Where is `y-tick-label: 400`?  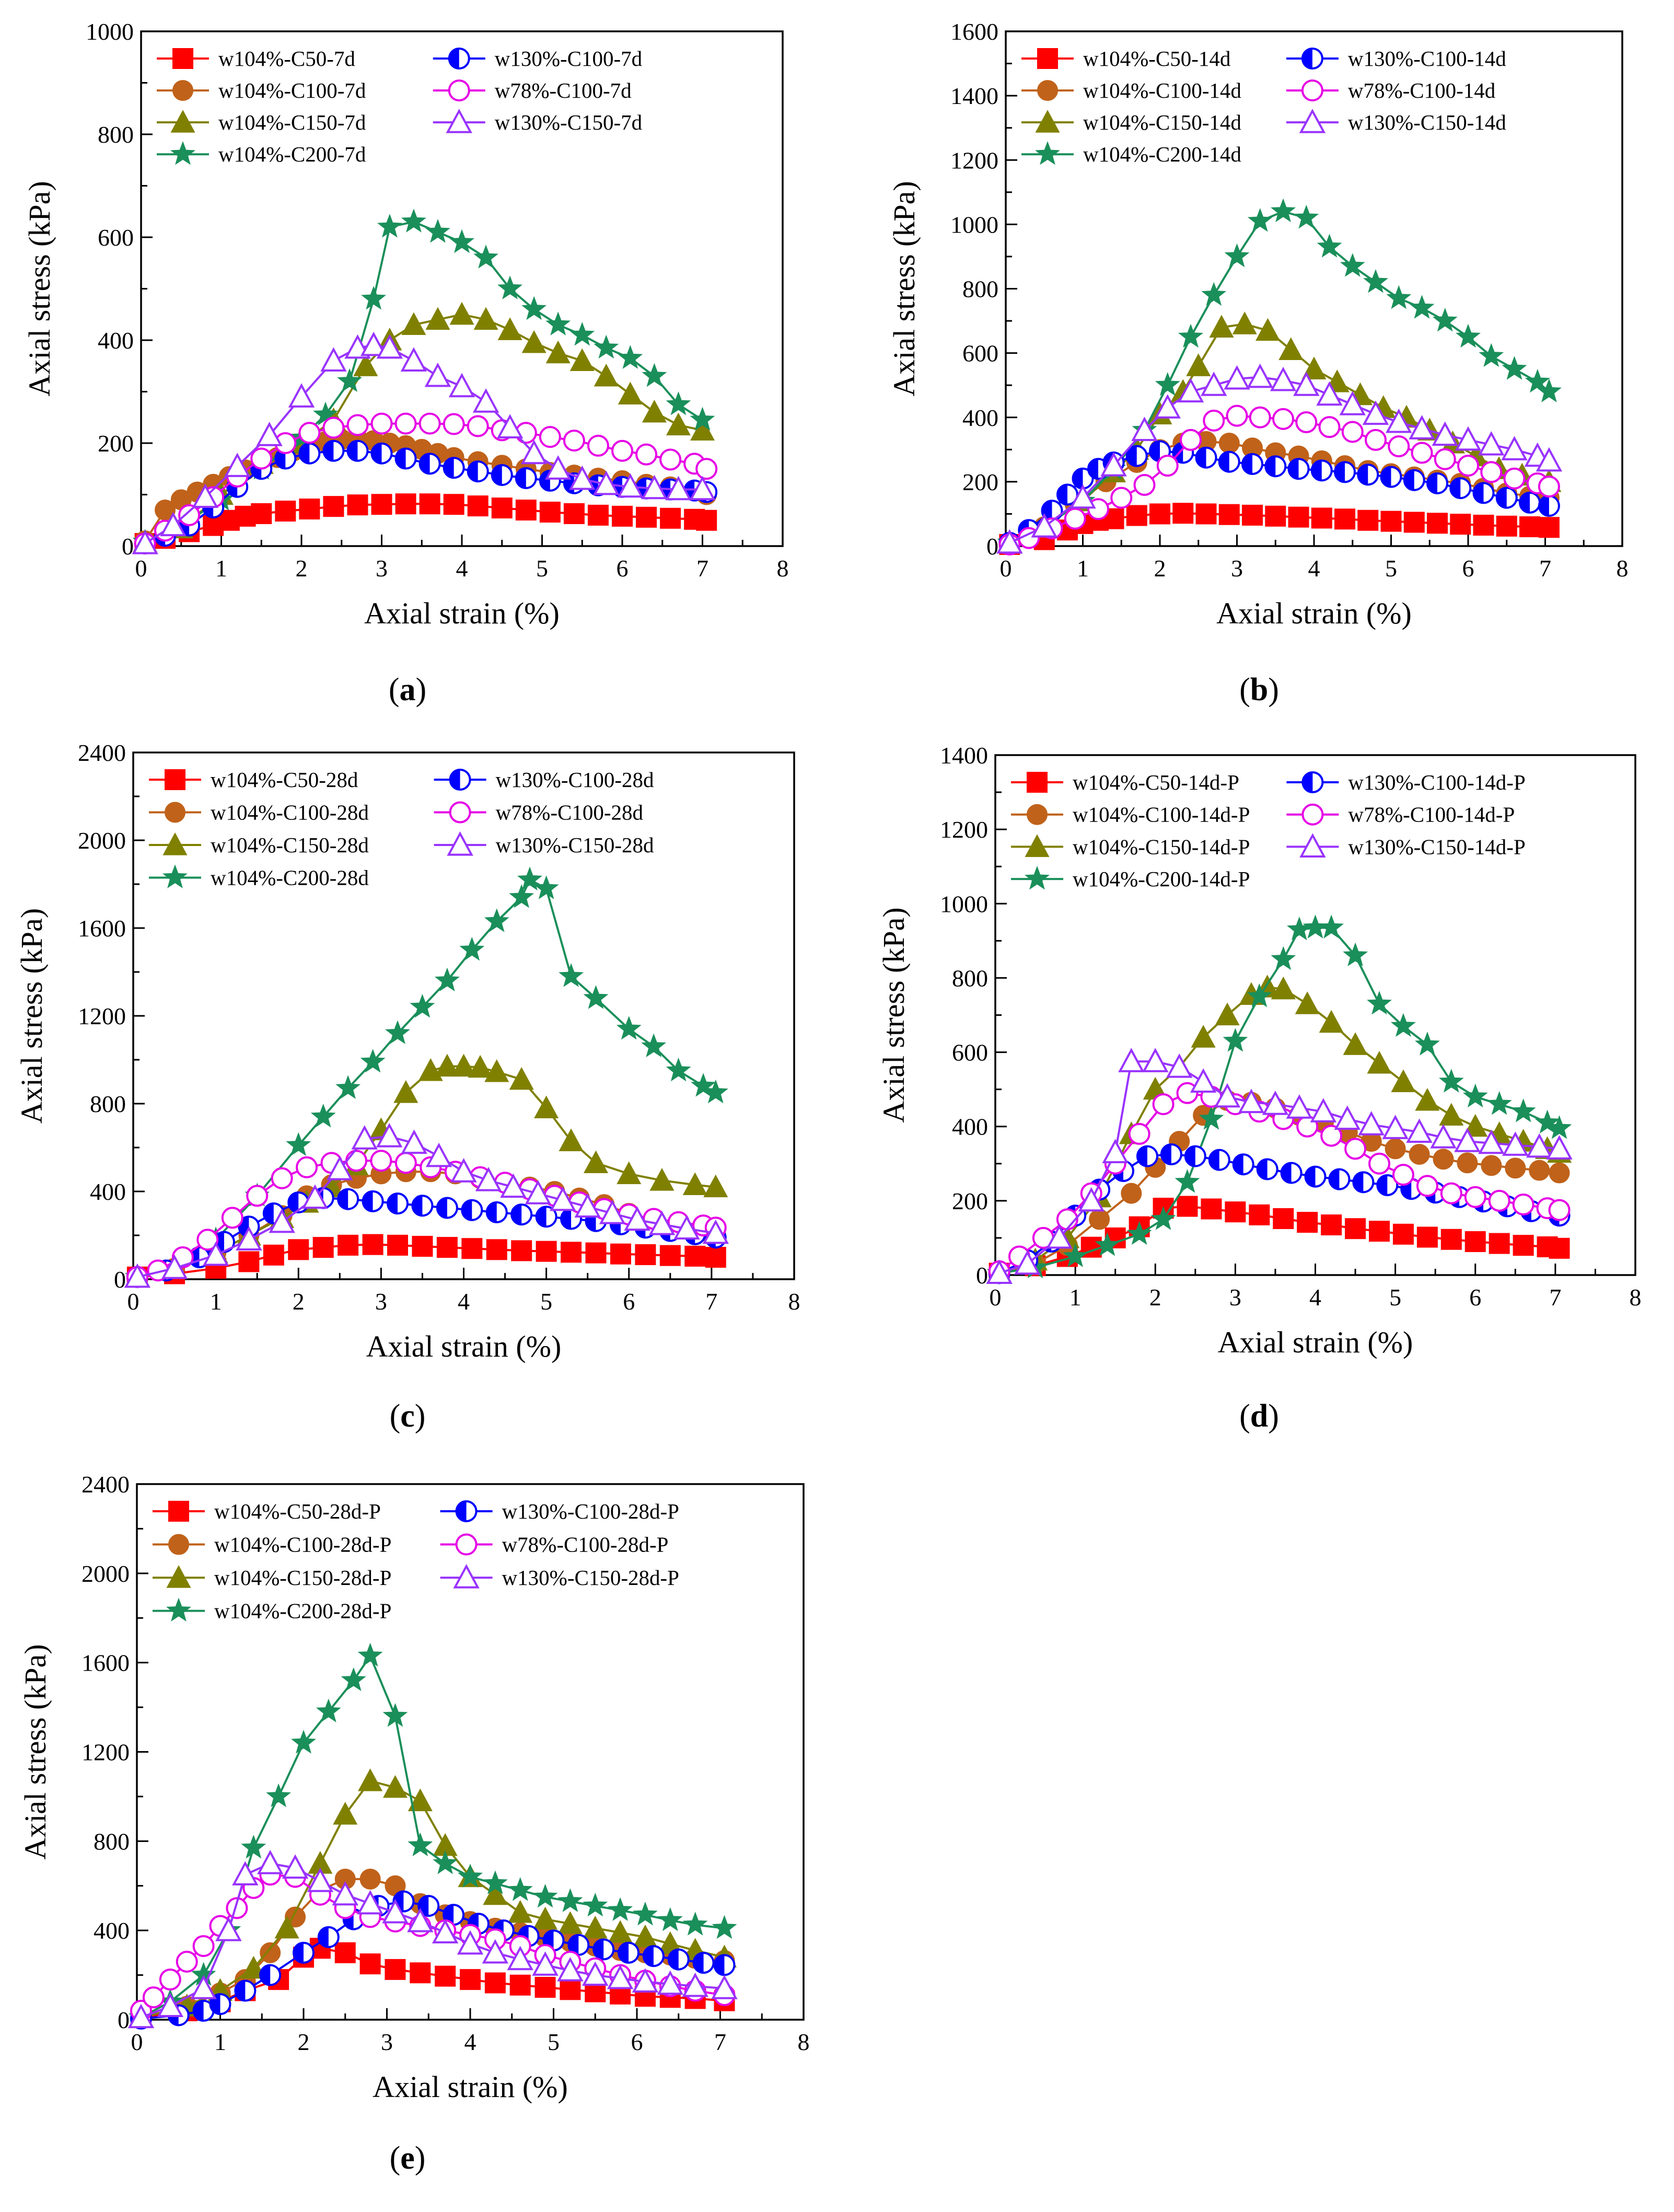
y-tick-label: 400 is located at coordinates (116, 341).